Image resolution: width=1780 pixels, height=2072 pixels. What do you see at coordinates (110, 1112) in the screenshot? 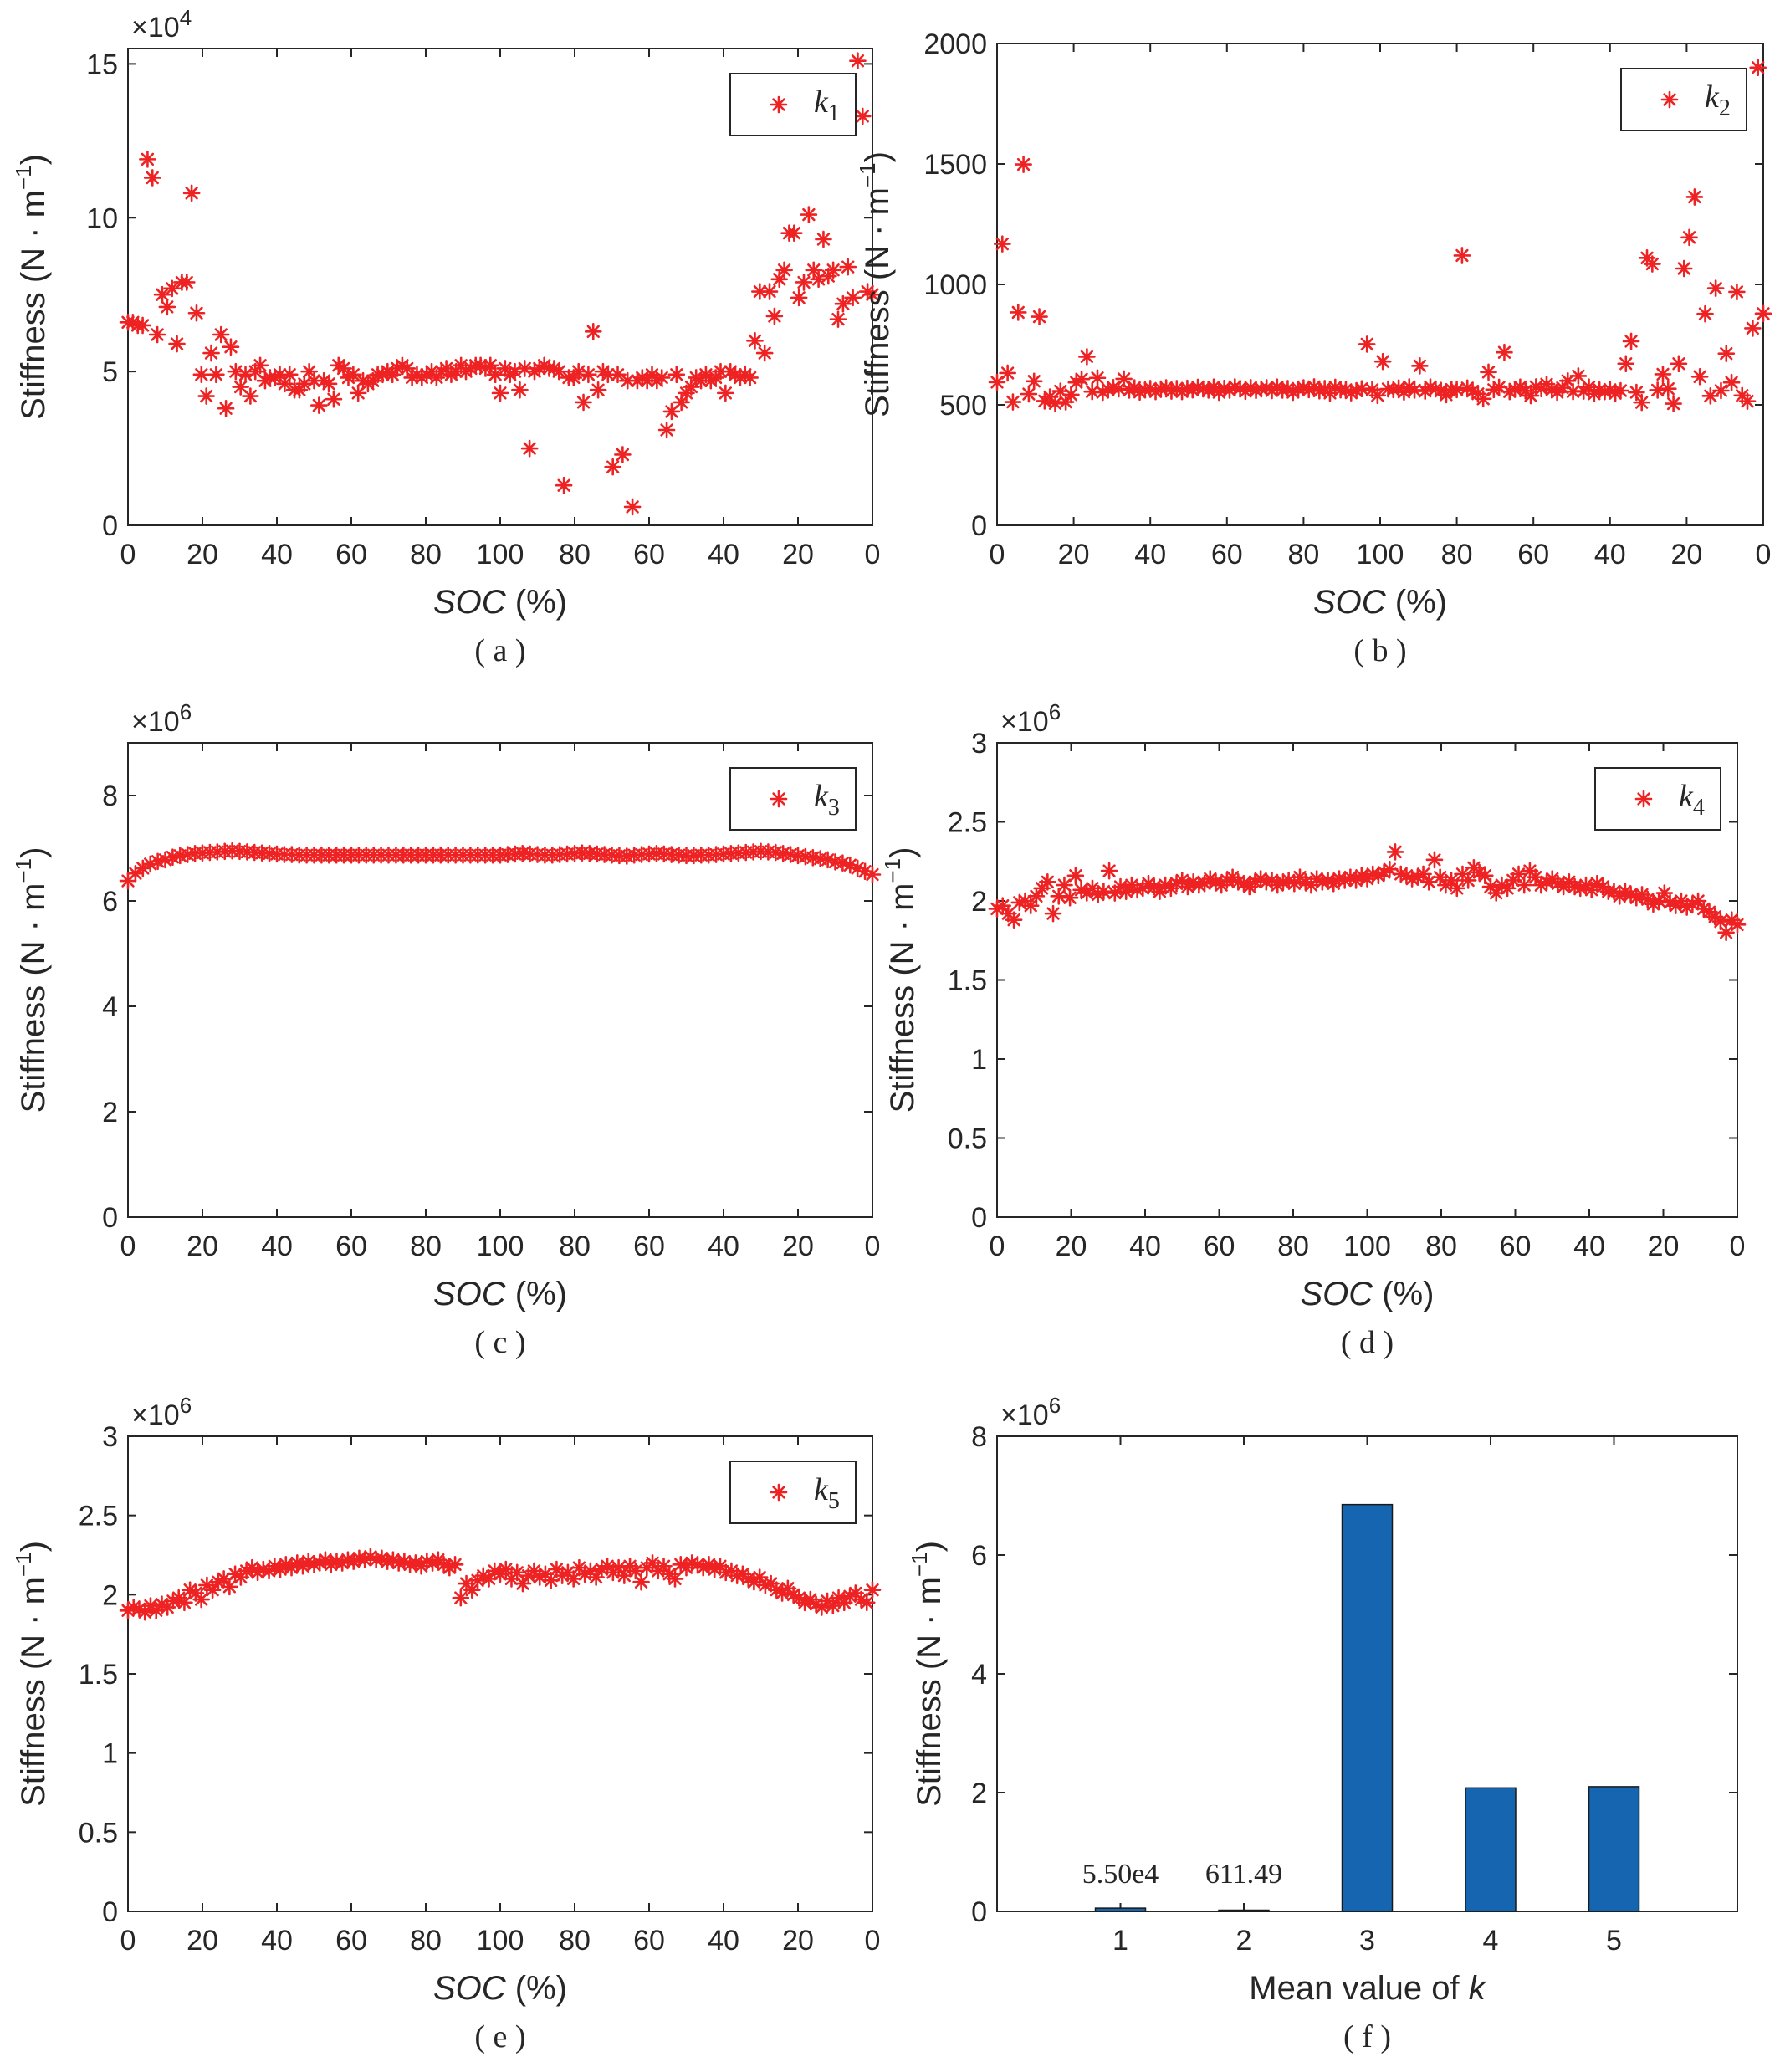
I see `y-tick-label: 2` at bounding box center [110, 1112].